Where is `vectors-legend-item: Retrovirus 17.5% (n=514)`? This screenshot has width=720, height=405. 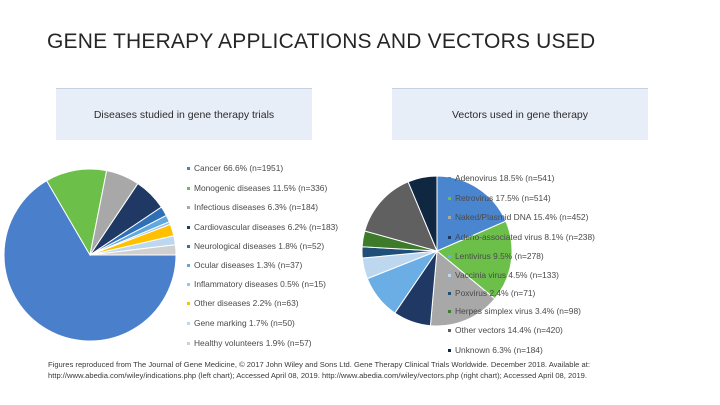 vectors-legend-item: Retrovirus 17.5% (n=514) is located at coordinates (499, 198).